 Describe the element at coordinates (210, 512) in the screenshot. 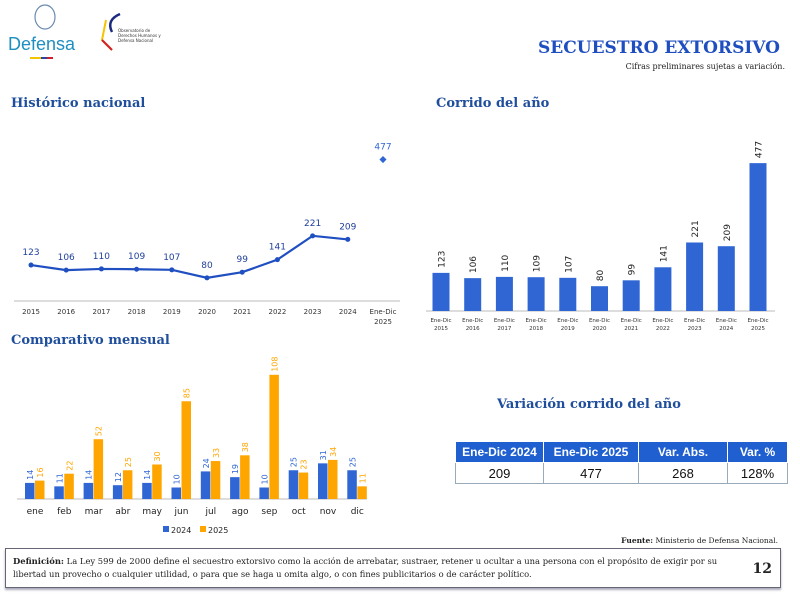

I see `x-tick-label: jul` at that location.